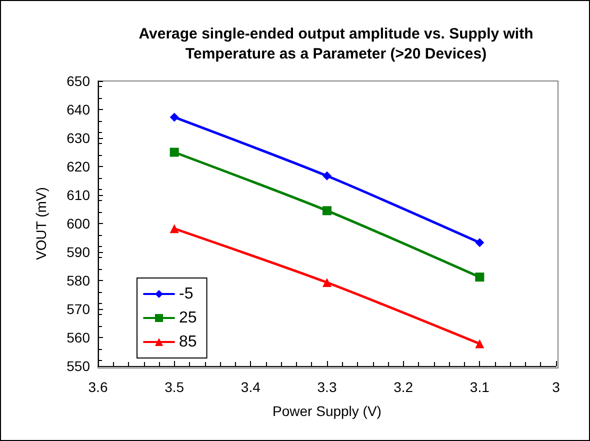 This screenshot has width=590, height=441. Describe the element at coordinates (78, 81) in the screenshot. I see `y-tick-label: 650` at that location.